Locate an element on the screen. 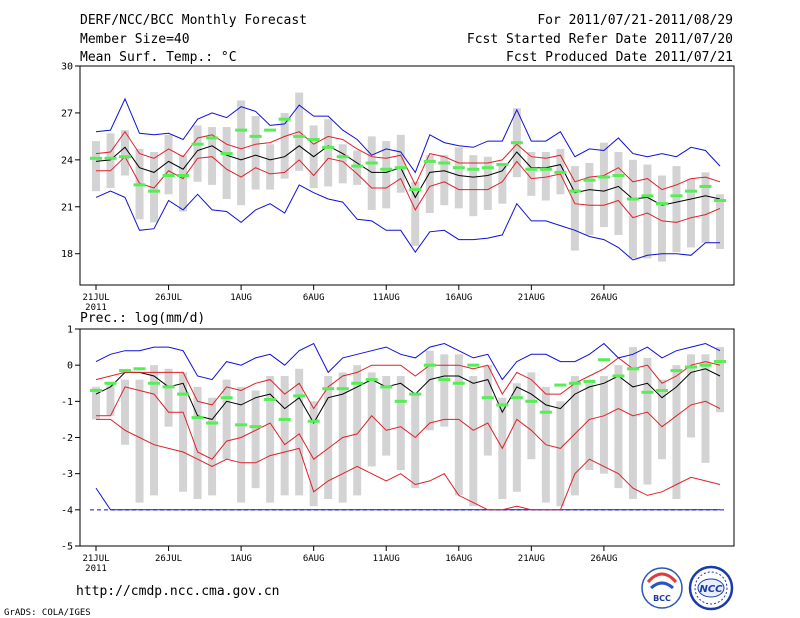 This screenshot has width=800, height=618. x-tick-label: 21AUG is located at coordinates (531, 559).